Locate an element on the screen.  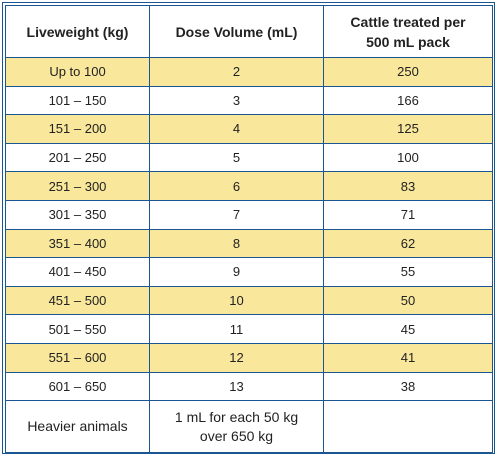
table-row: 351 – 400 8 62 is located at coordinates (249, 243).